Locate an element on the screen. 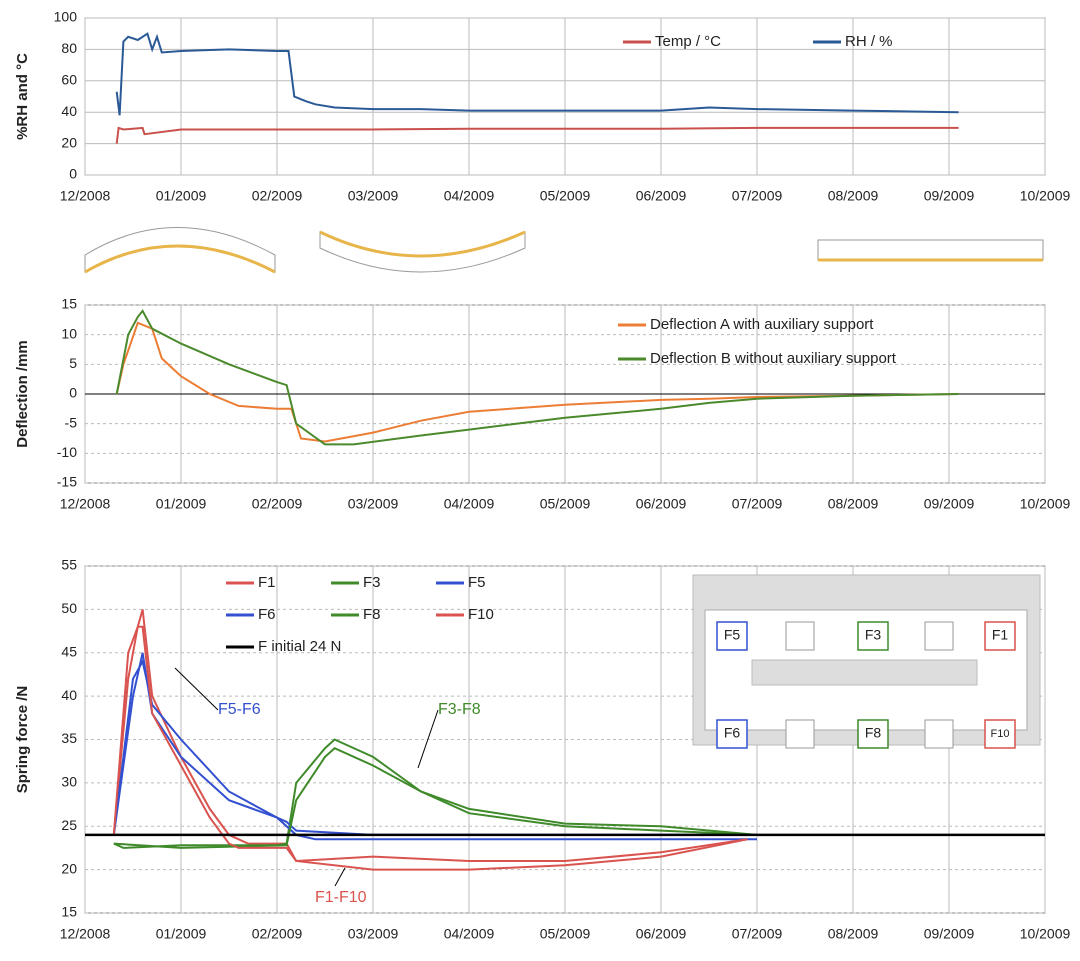 This screenshot has width=1080, height=961. y-tick-label: 5 is located at coordinates (73, 363).